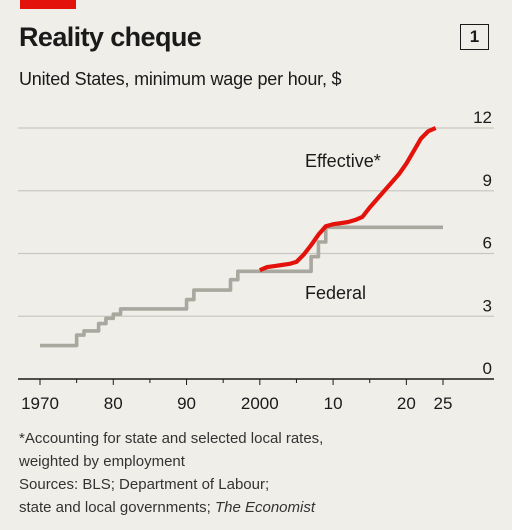 Image resolution: width=512 pixels, height=530 pixels. Describe the element at coordinates (113, 403) in the screenshot. I see `x-tick-label: 80` at that location.